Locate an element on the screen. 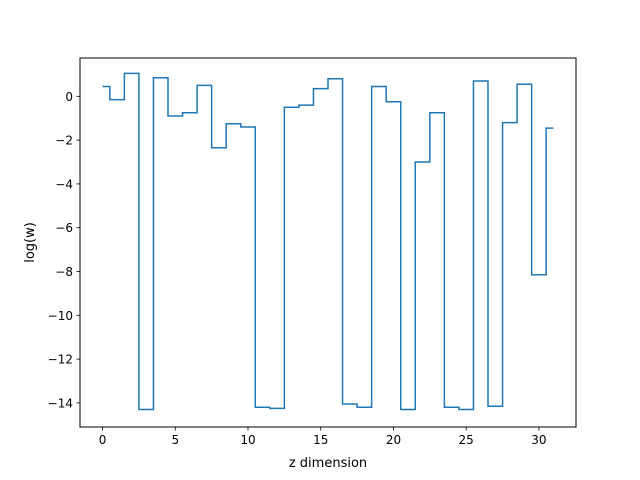 The width and height of the screenshot is (640, 480). x-tick-label: 20 is located at coordinates (393, 440).